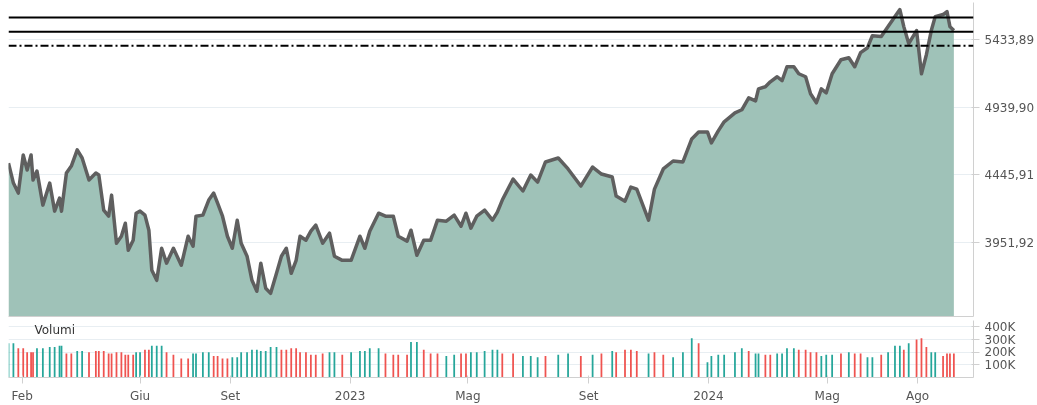 This screenshot has height=405, width=1037. What do you see at coordinates (140, 395) in the screenshot?
I see `x-tick-label: Giu` at bounding box center [140, 395].